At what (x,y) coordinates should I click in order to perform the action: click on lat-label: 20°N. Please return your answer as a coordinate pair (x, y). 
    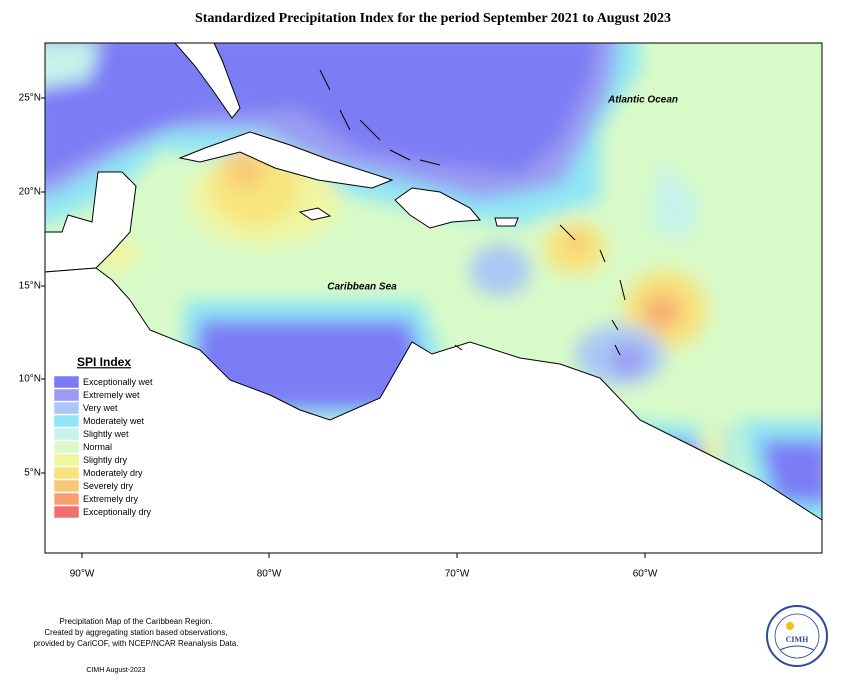
    Looking at the image, I should click on (30, 192).